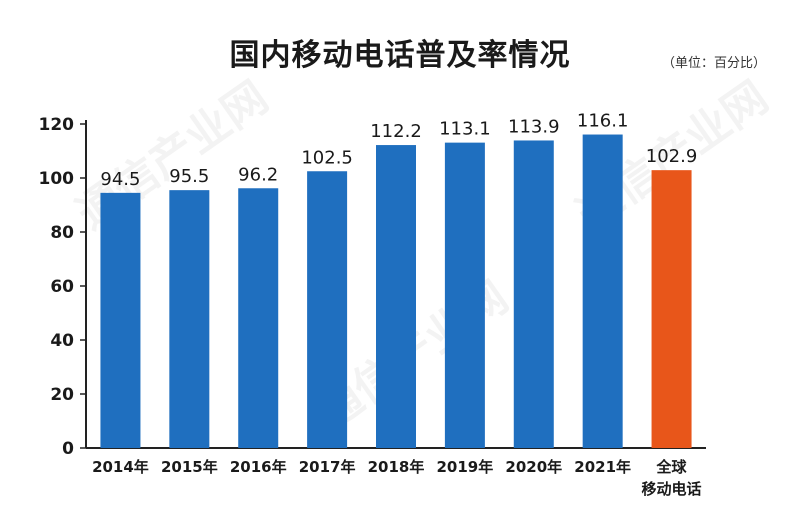 This screenshot has height=531, width=800. What do you see at coordinates (62, 233) in the screenshot?
I see `y-tick-label: 80` at bounding box center [62, 233].